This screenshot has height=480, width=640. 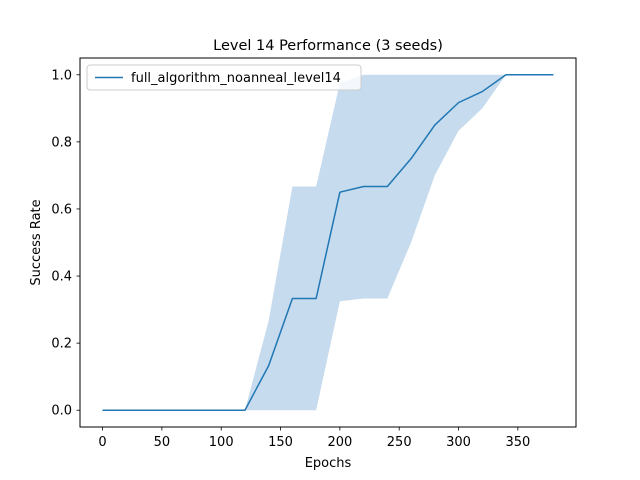 I want to click on x-tick-label: 0, so click(x=102, y=442).